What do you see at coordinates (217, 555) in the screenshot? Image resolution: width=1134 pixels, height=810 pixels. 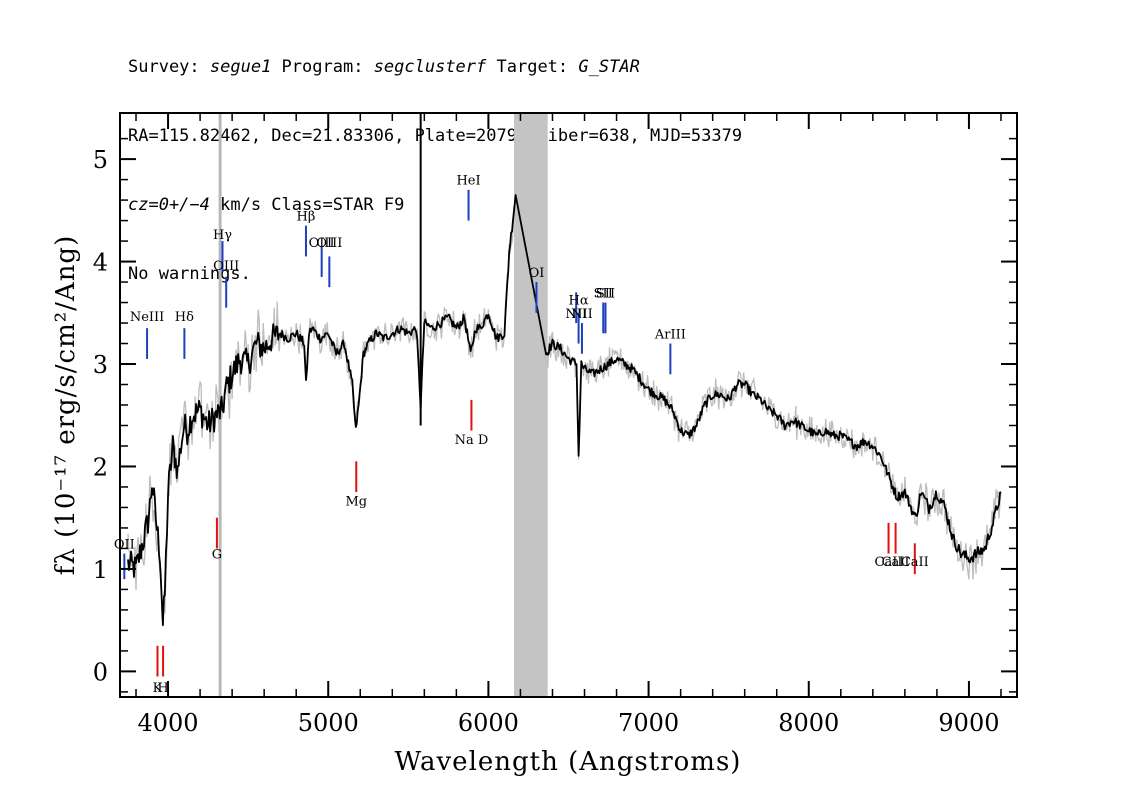 I see `absorption-line-label: G` at bounding box center [217, 555].